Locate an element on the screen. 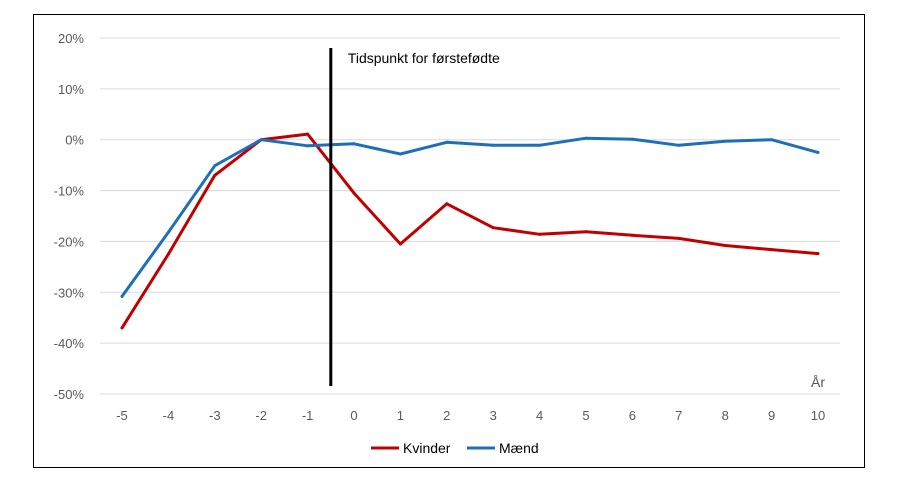  x-axis-unit-label: År is located at coordinates (818, 382).